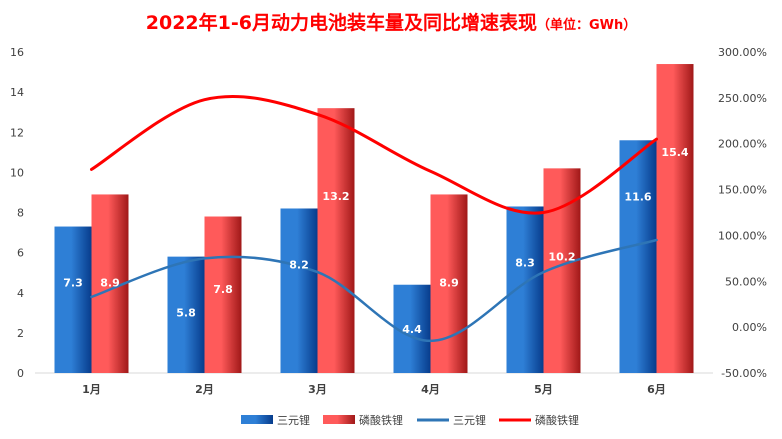 Image resolution: width=782 pixels, height=439 pixels. I want to click on y2-axis-tick-label: -50.00%, so click(744, 373).